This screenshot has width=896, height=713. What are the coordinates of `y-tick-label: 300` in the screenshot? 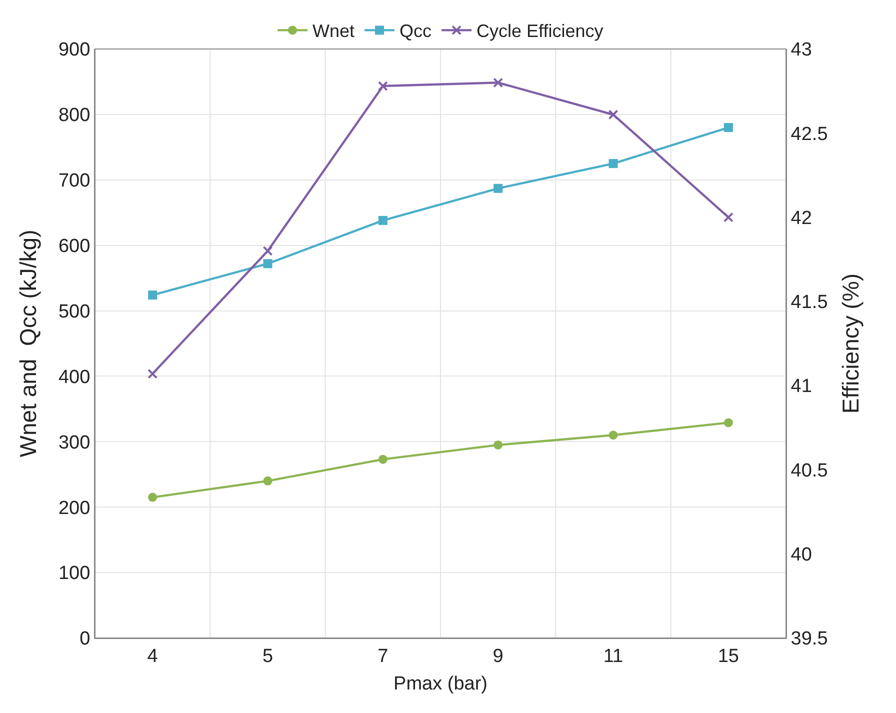 It's located at (74, 443).